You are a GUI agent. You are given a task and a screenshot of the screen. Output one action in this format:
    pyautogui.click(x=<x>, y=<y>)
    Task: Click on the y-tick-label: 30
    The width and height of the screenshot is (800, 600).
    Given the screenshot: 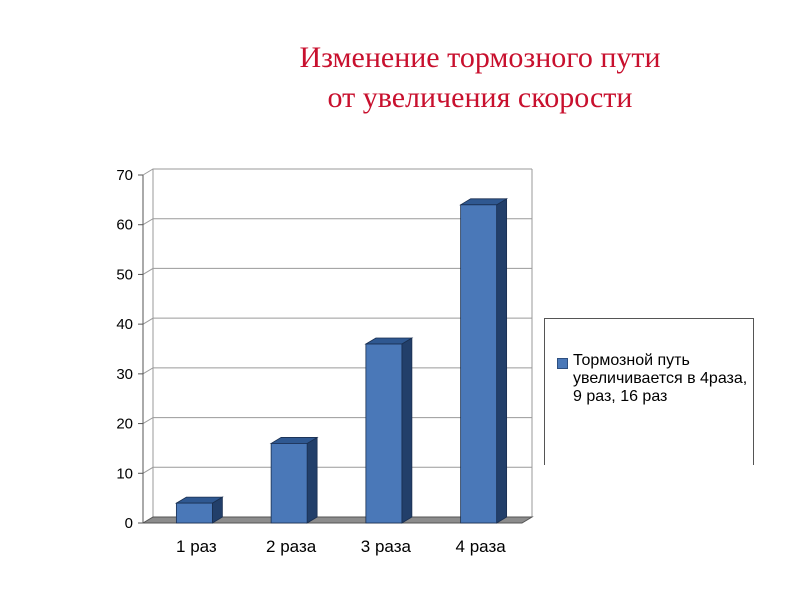 What is the action you would take?
    pyautogui.click(x=124, y=374)
    